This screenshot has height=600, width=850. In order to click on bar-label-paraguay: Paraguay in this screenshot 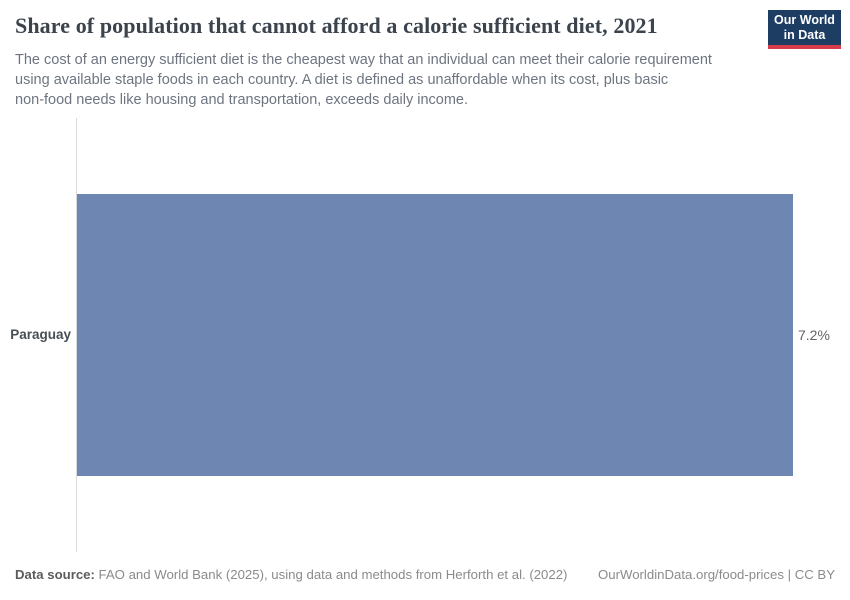, I will do `click(40, 334)`.